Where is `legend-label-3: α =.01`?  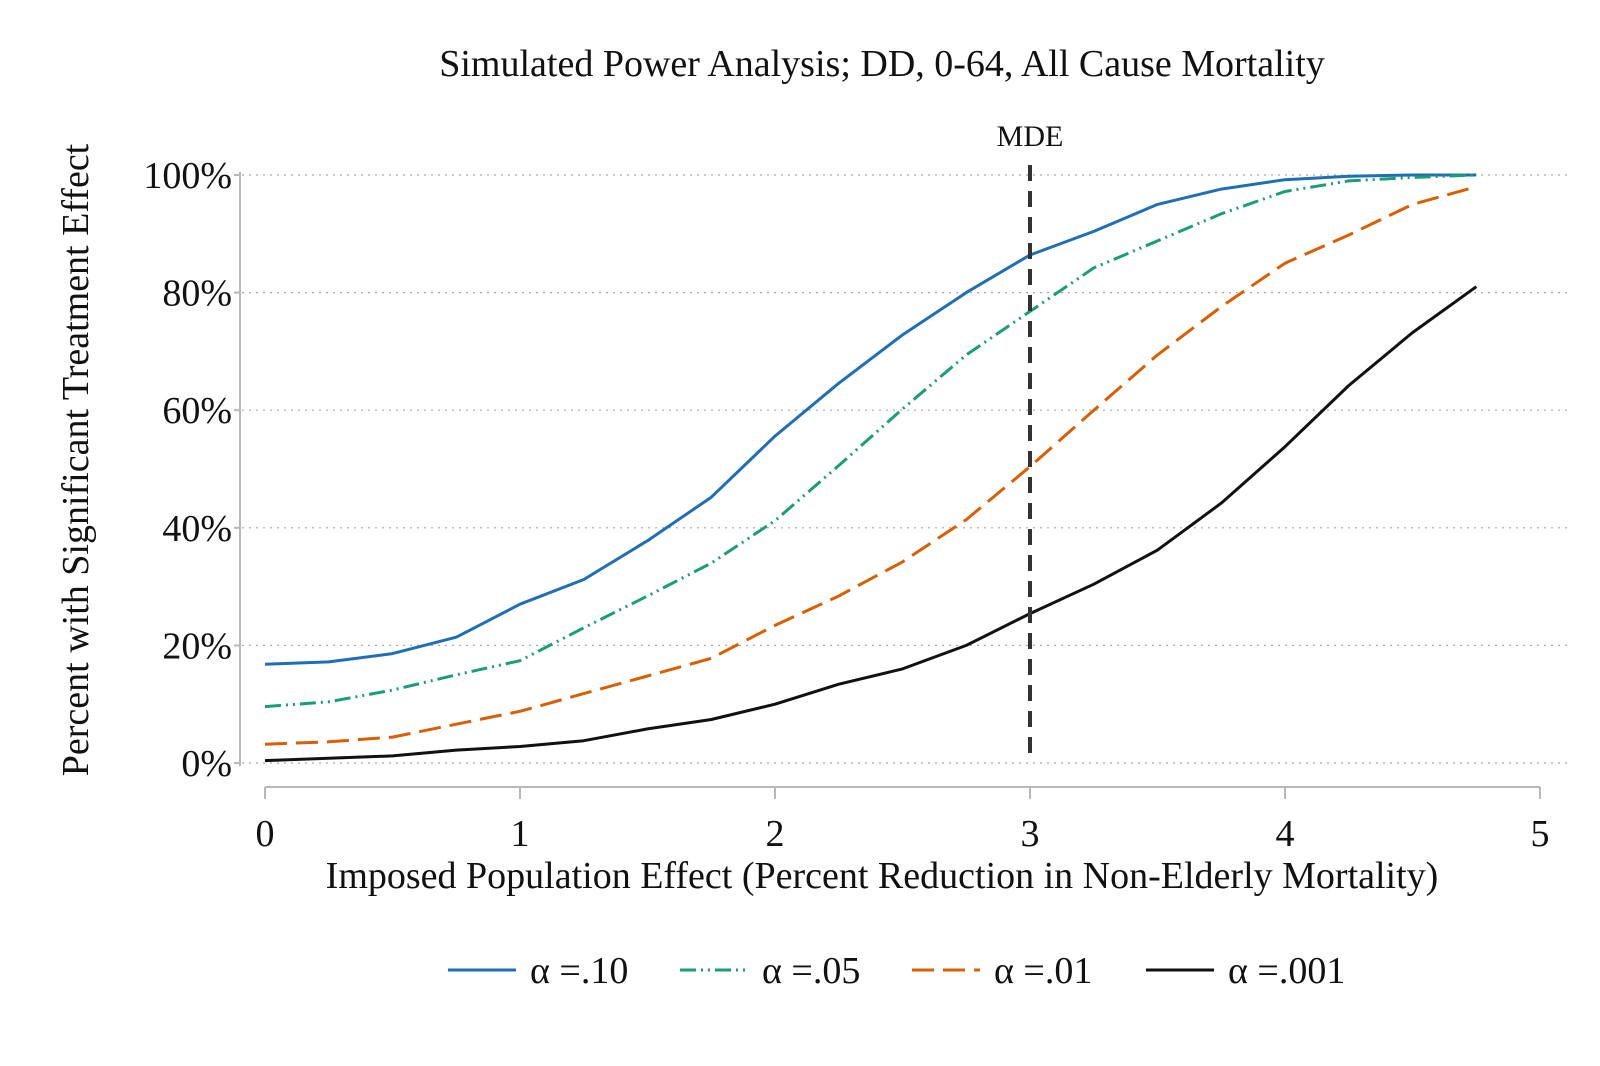 legend-label-3: α =.01 is located at coordinates (1043, 971).